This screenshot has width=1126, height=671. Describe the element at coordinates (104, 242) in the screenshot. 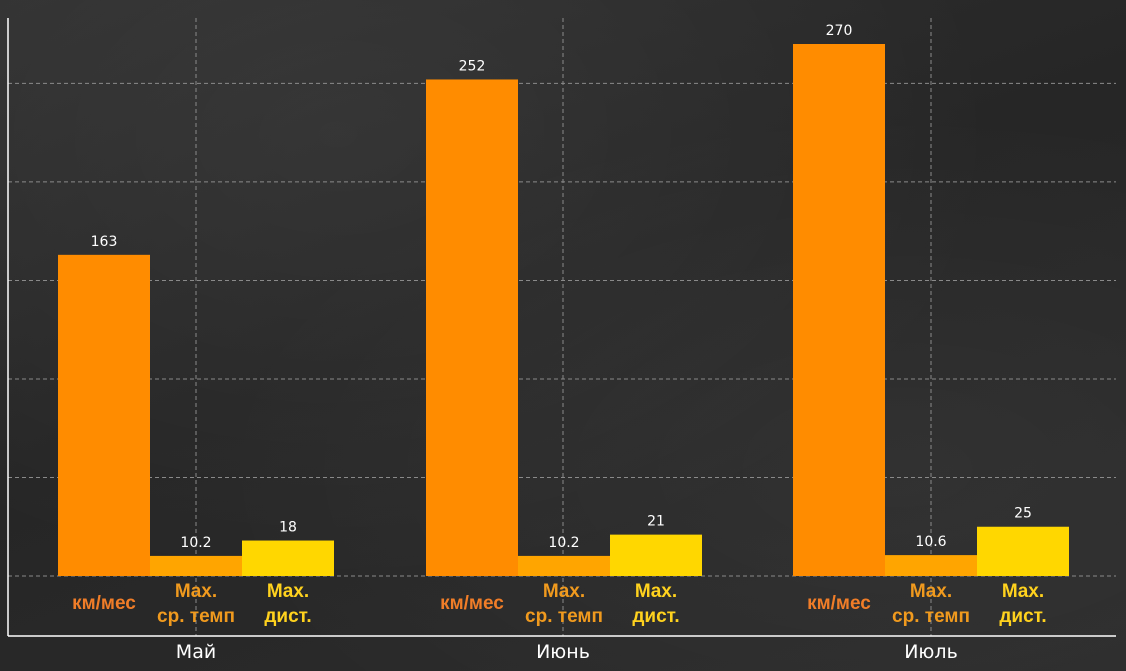

I see `value-label: 163` at that location.